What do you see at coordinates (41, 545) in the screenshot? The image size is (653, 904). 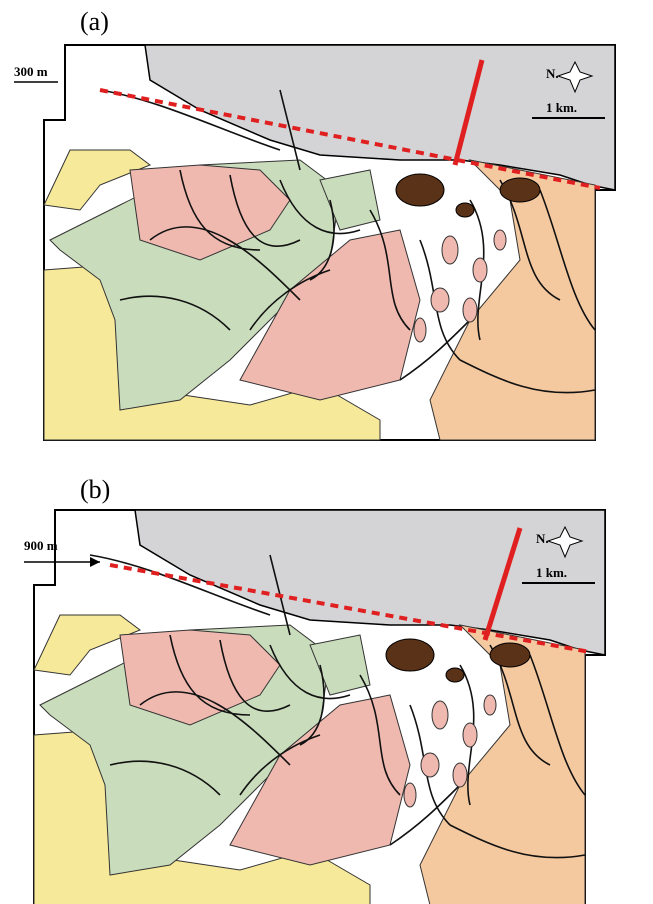 I see `offset-label: 900 m` at bounding box center [41, 545].